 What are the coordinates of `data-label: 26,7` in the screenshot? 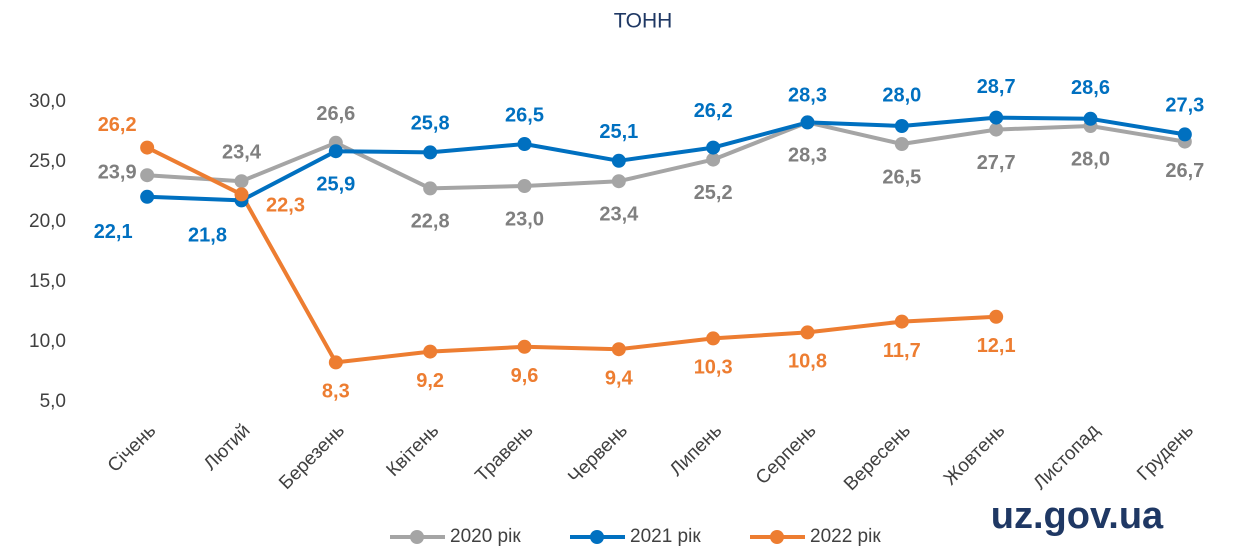 It's located at (1184, 171).